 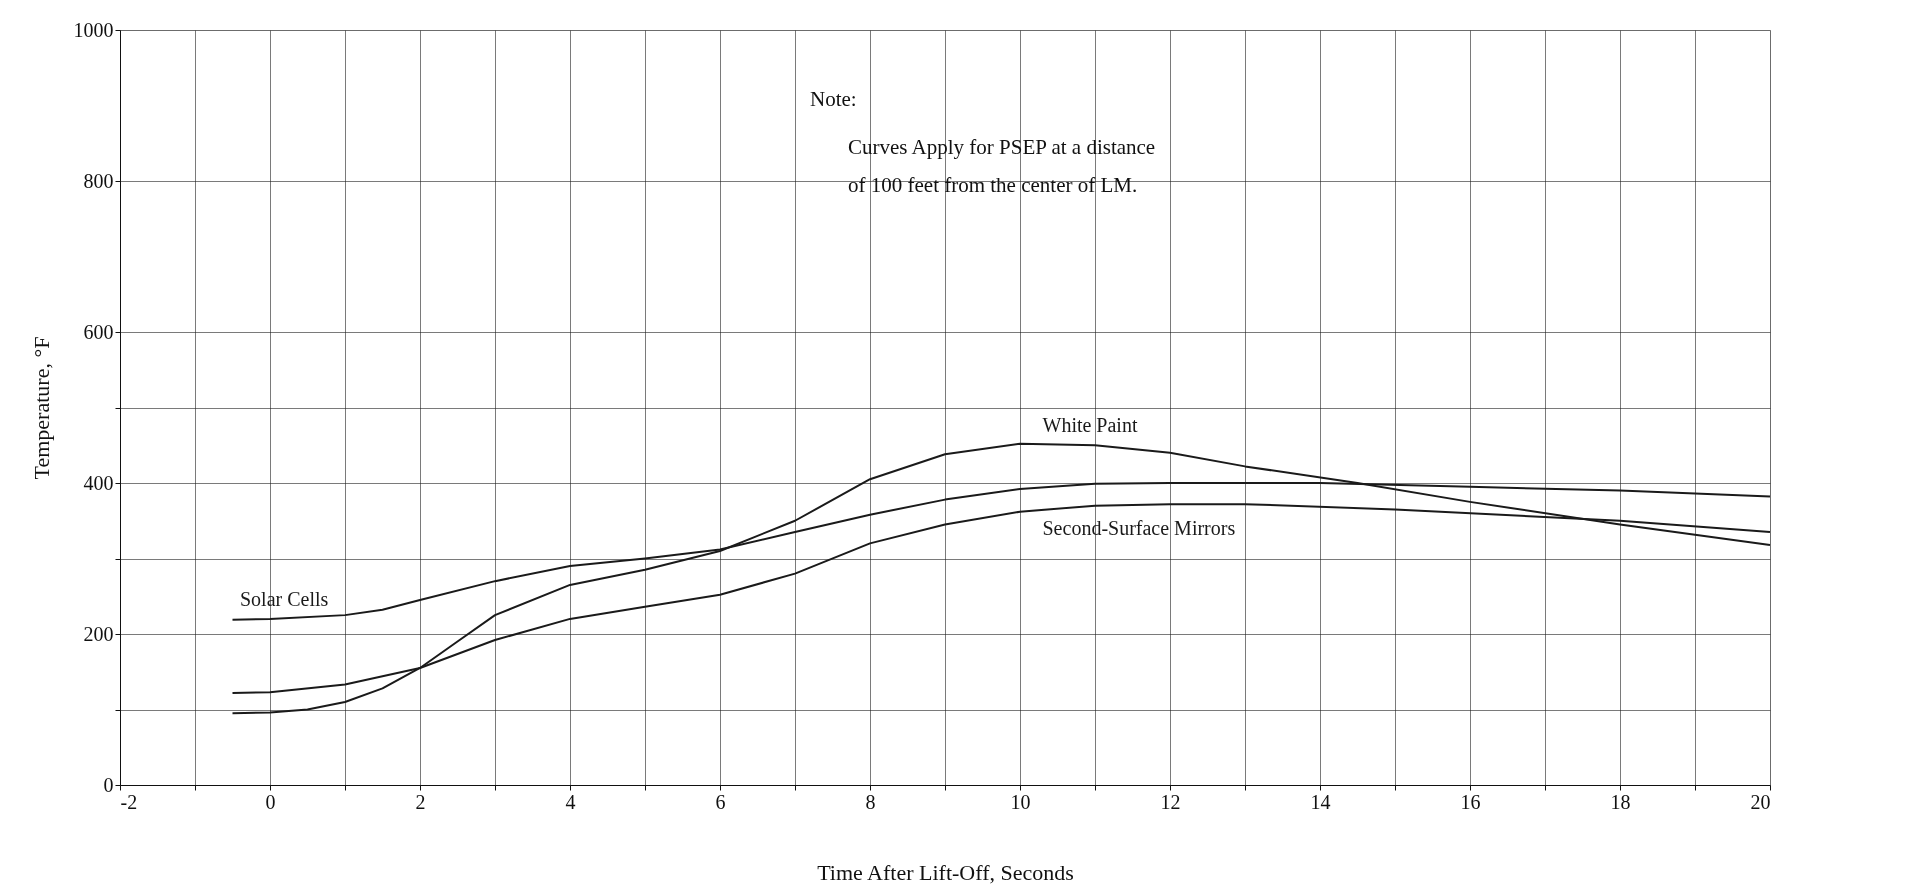 I want to click on y-tick-label: 200, so click(x=98, y=633).